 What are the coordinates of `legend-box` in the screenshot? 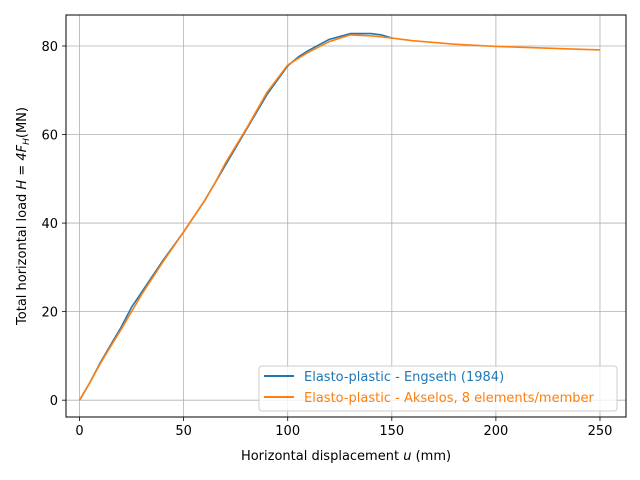 It's located at (438, 388).